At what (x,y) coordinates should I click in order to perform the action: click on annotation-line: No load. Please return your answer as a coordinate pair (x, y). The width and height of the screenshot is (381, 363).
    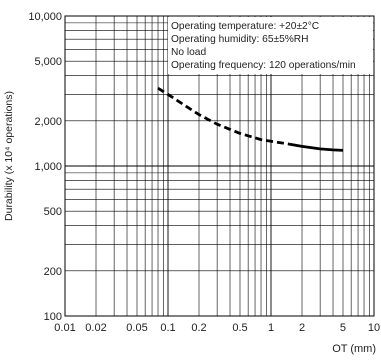
    Looking at the image, I should click on (188, 52).